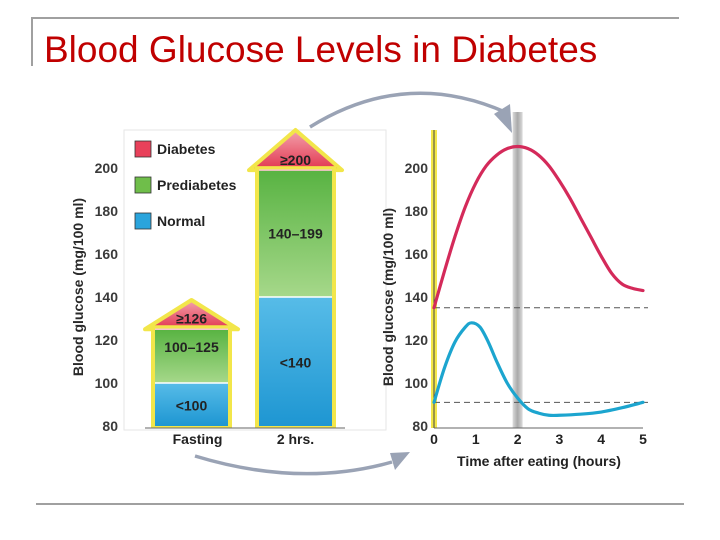 The height and width of the screenshot is (540, 720). What do you see at coordinates (186, 149) in the screenshot?
I see `legend-label-diabetes: Diabetes` at bounding box center [186, 149].